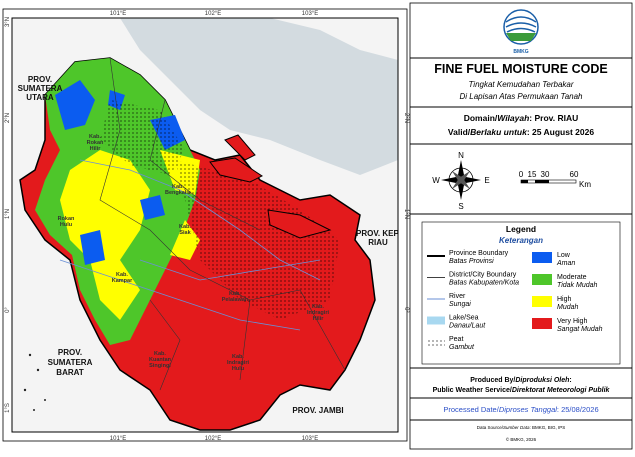  Describe the element at coordinates (66, 222) in the screenshot. I see `district-label: Rokan Hulu` at that location.